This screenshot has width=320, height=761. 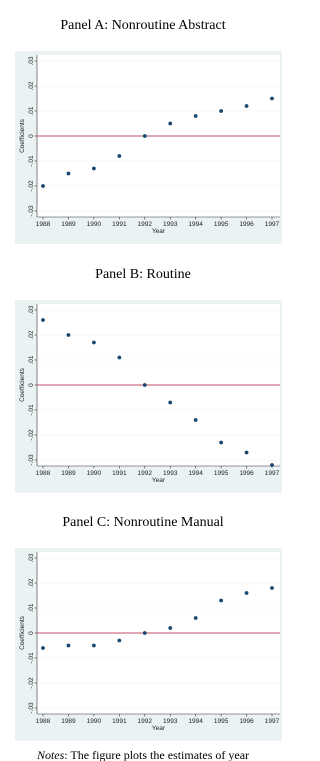 I want to click on chart-title: Panel C: Nonroutine Manual, so click(x=142, y=522).